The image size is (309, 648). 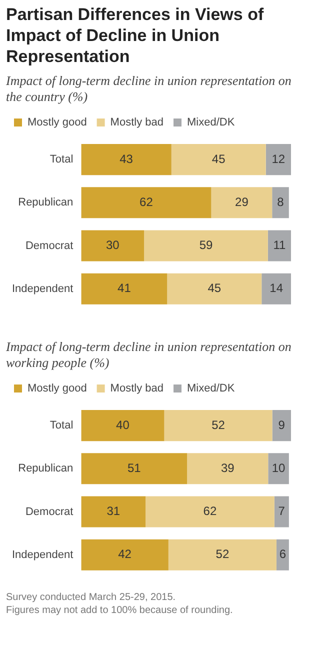 I want to click on data-label: 51, so click(x=134, y=467).